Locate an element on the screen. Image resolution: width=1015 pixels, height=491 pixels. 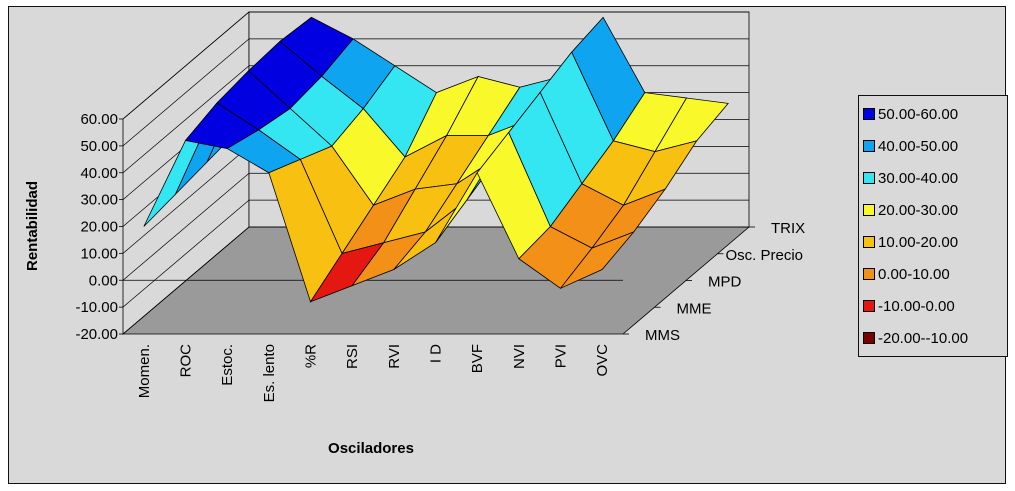
legend-item: 40.00-50.00 is located at coordinates (910, 146).